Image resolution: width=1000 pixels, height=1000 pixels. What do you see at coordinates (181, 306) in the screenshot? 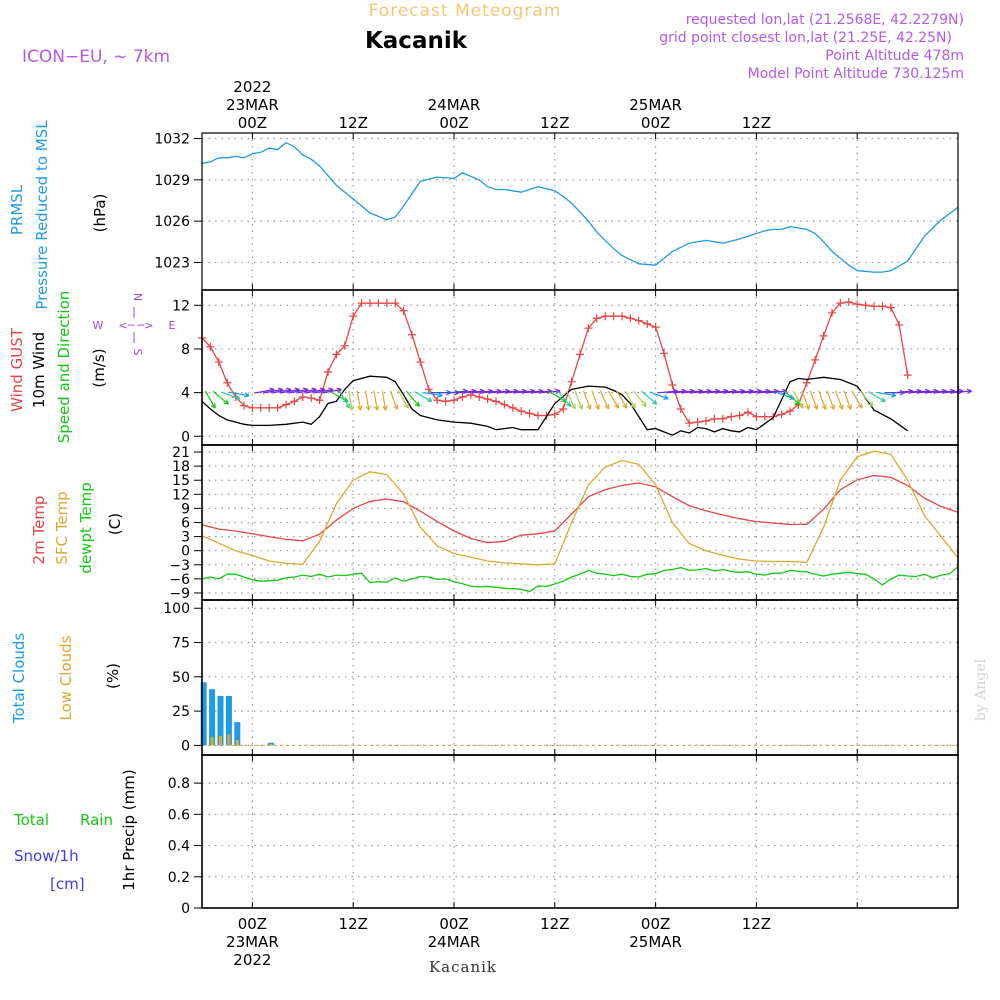
I see `y-tick-label: 12` at bounding box center [181, 306].